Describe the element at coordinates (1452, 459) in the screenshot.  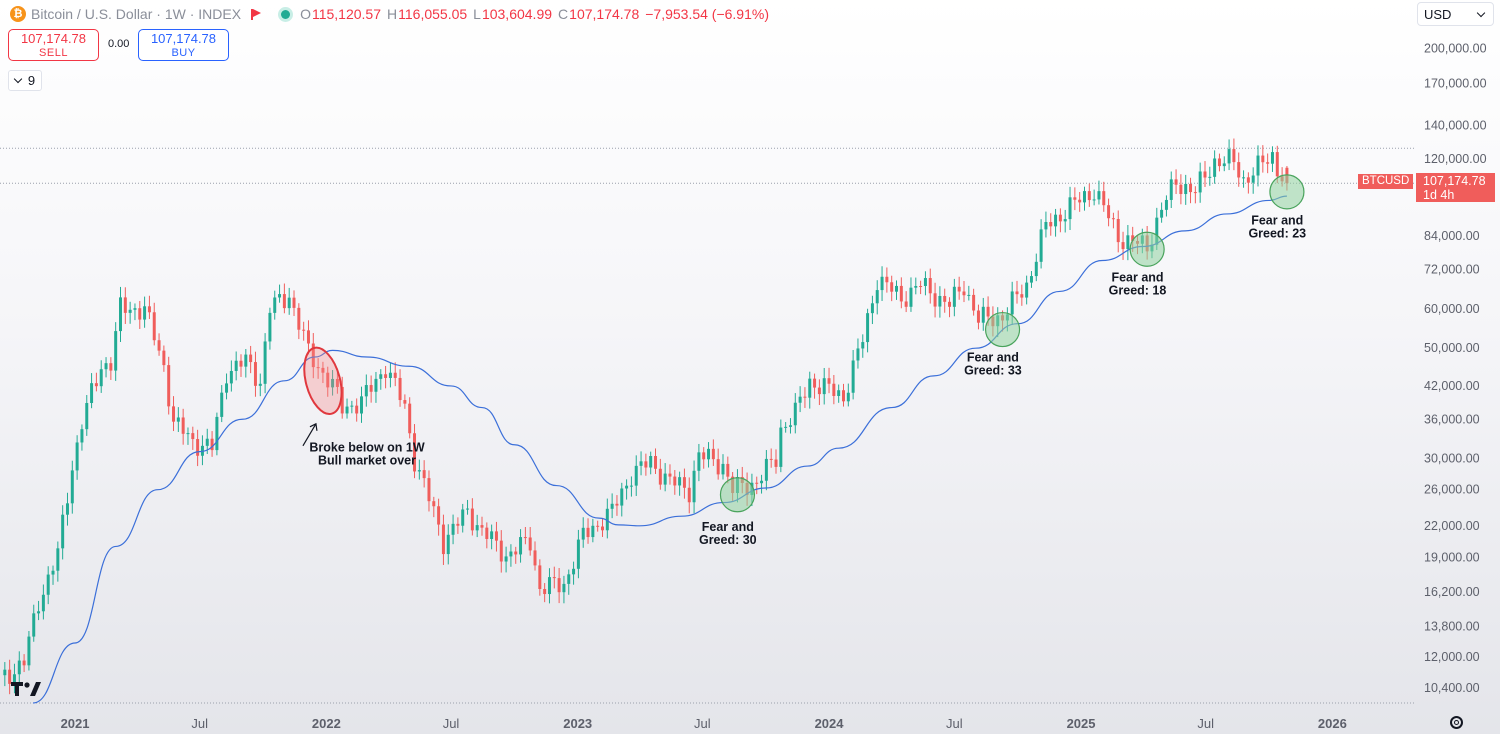
I see `y-tick-label: 30,000.00` at that location.